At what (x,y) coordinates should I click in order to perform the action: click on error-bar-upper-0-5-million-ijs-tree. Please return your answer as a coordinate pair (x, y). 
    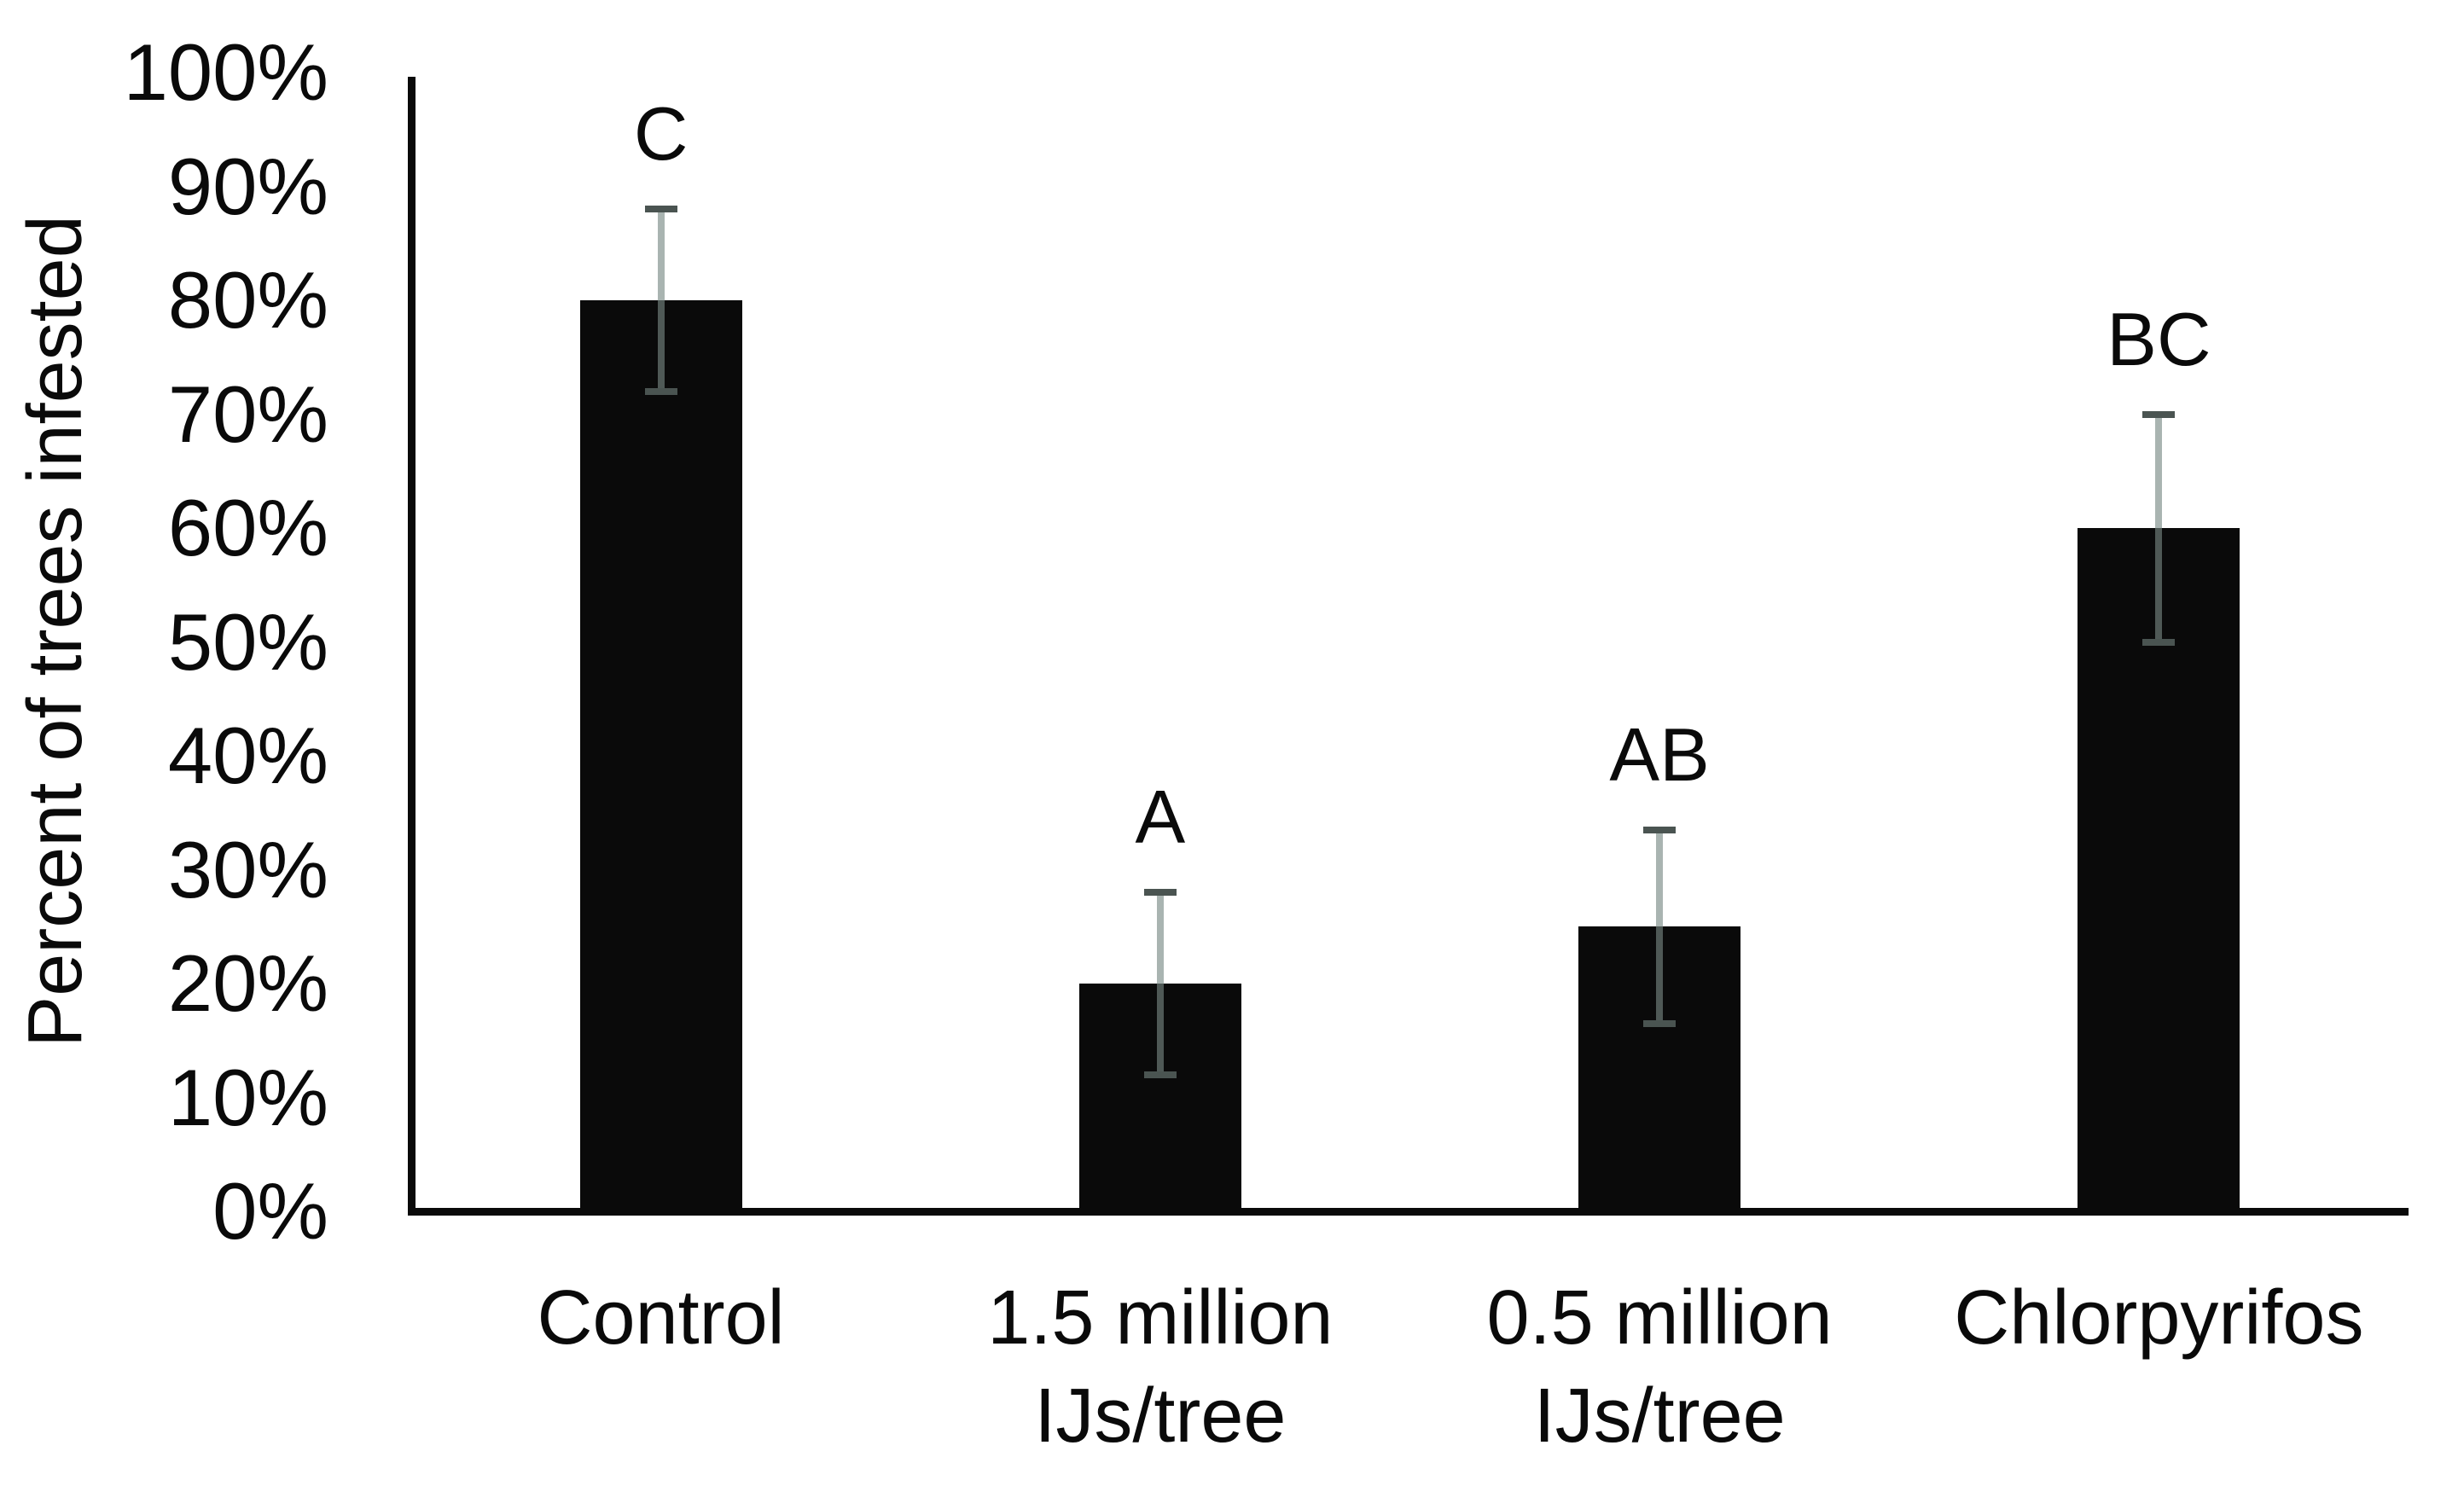
    Looking at the image, I should click on (1660, 878).